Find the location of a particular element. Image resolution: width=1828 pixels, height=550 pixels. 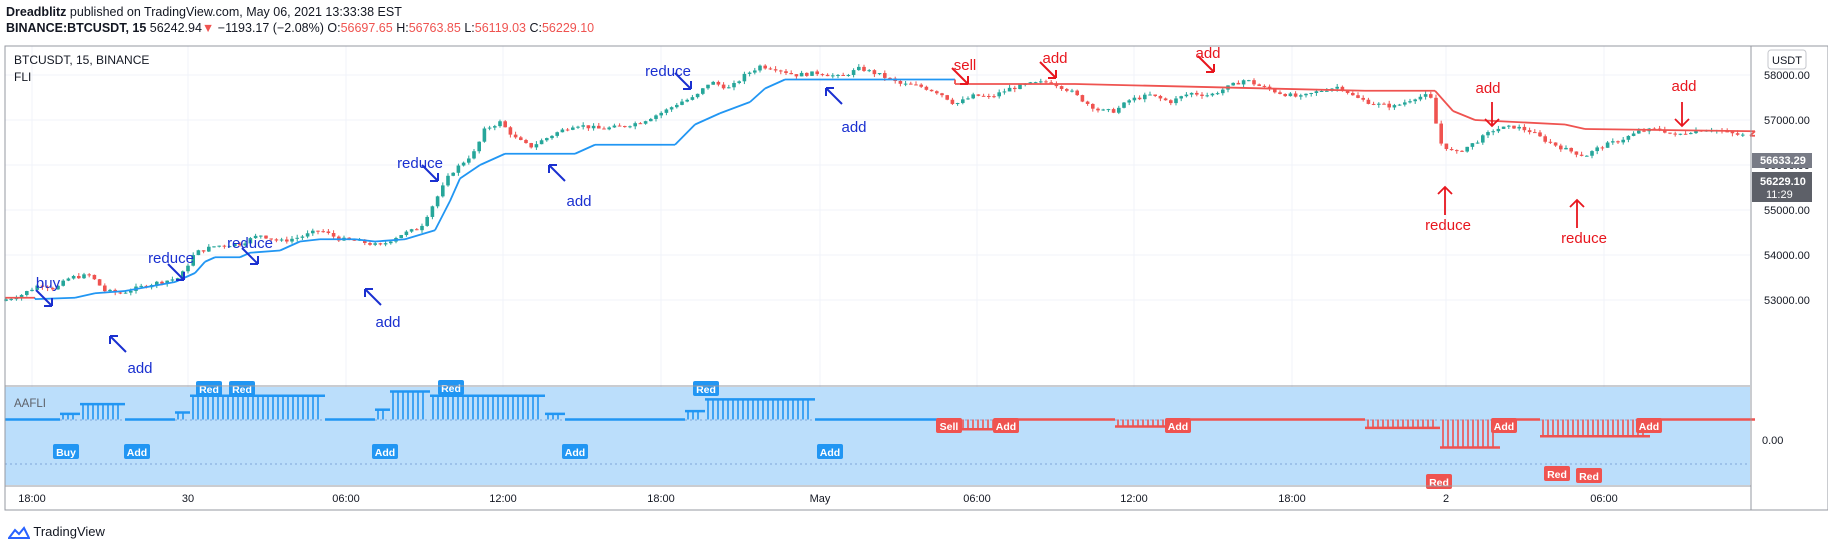

signal-label: Sell is located at coordinates (949, 427).